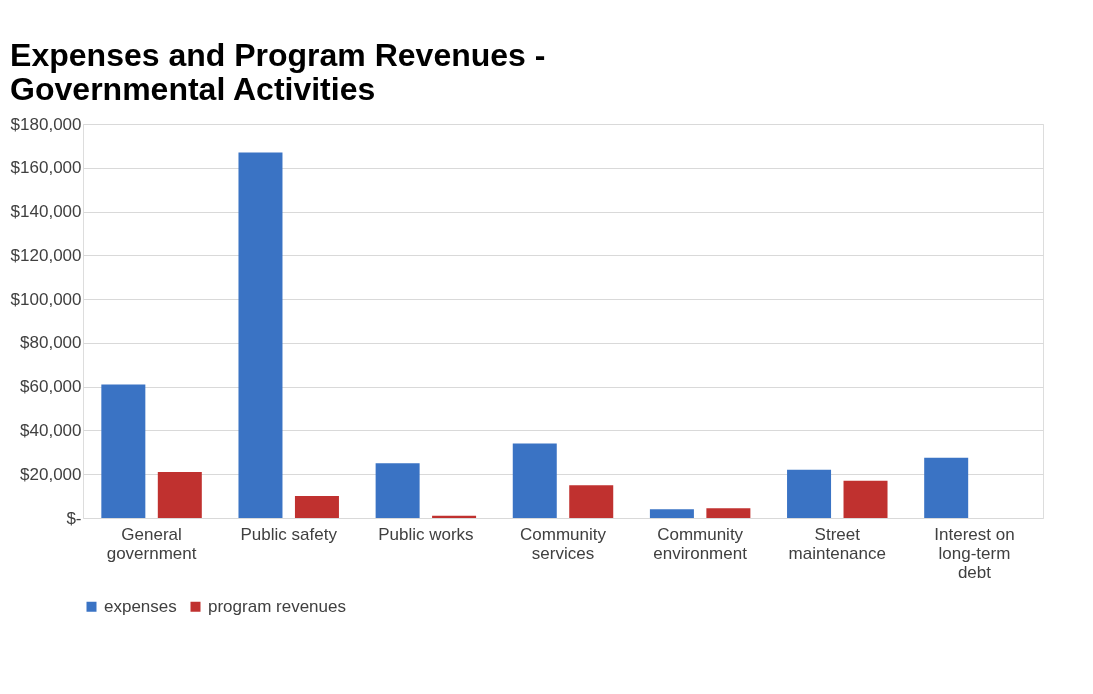  What do you see at coordinates (46, 168) in the screenshot?
I see `y-tick-label: $160,000` at bounding box center [46, 168].